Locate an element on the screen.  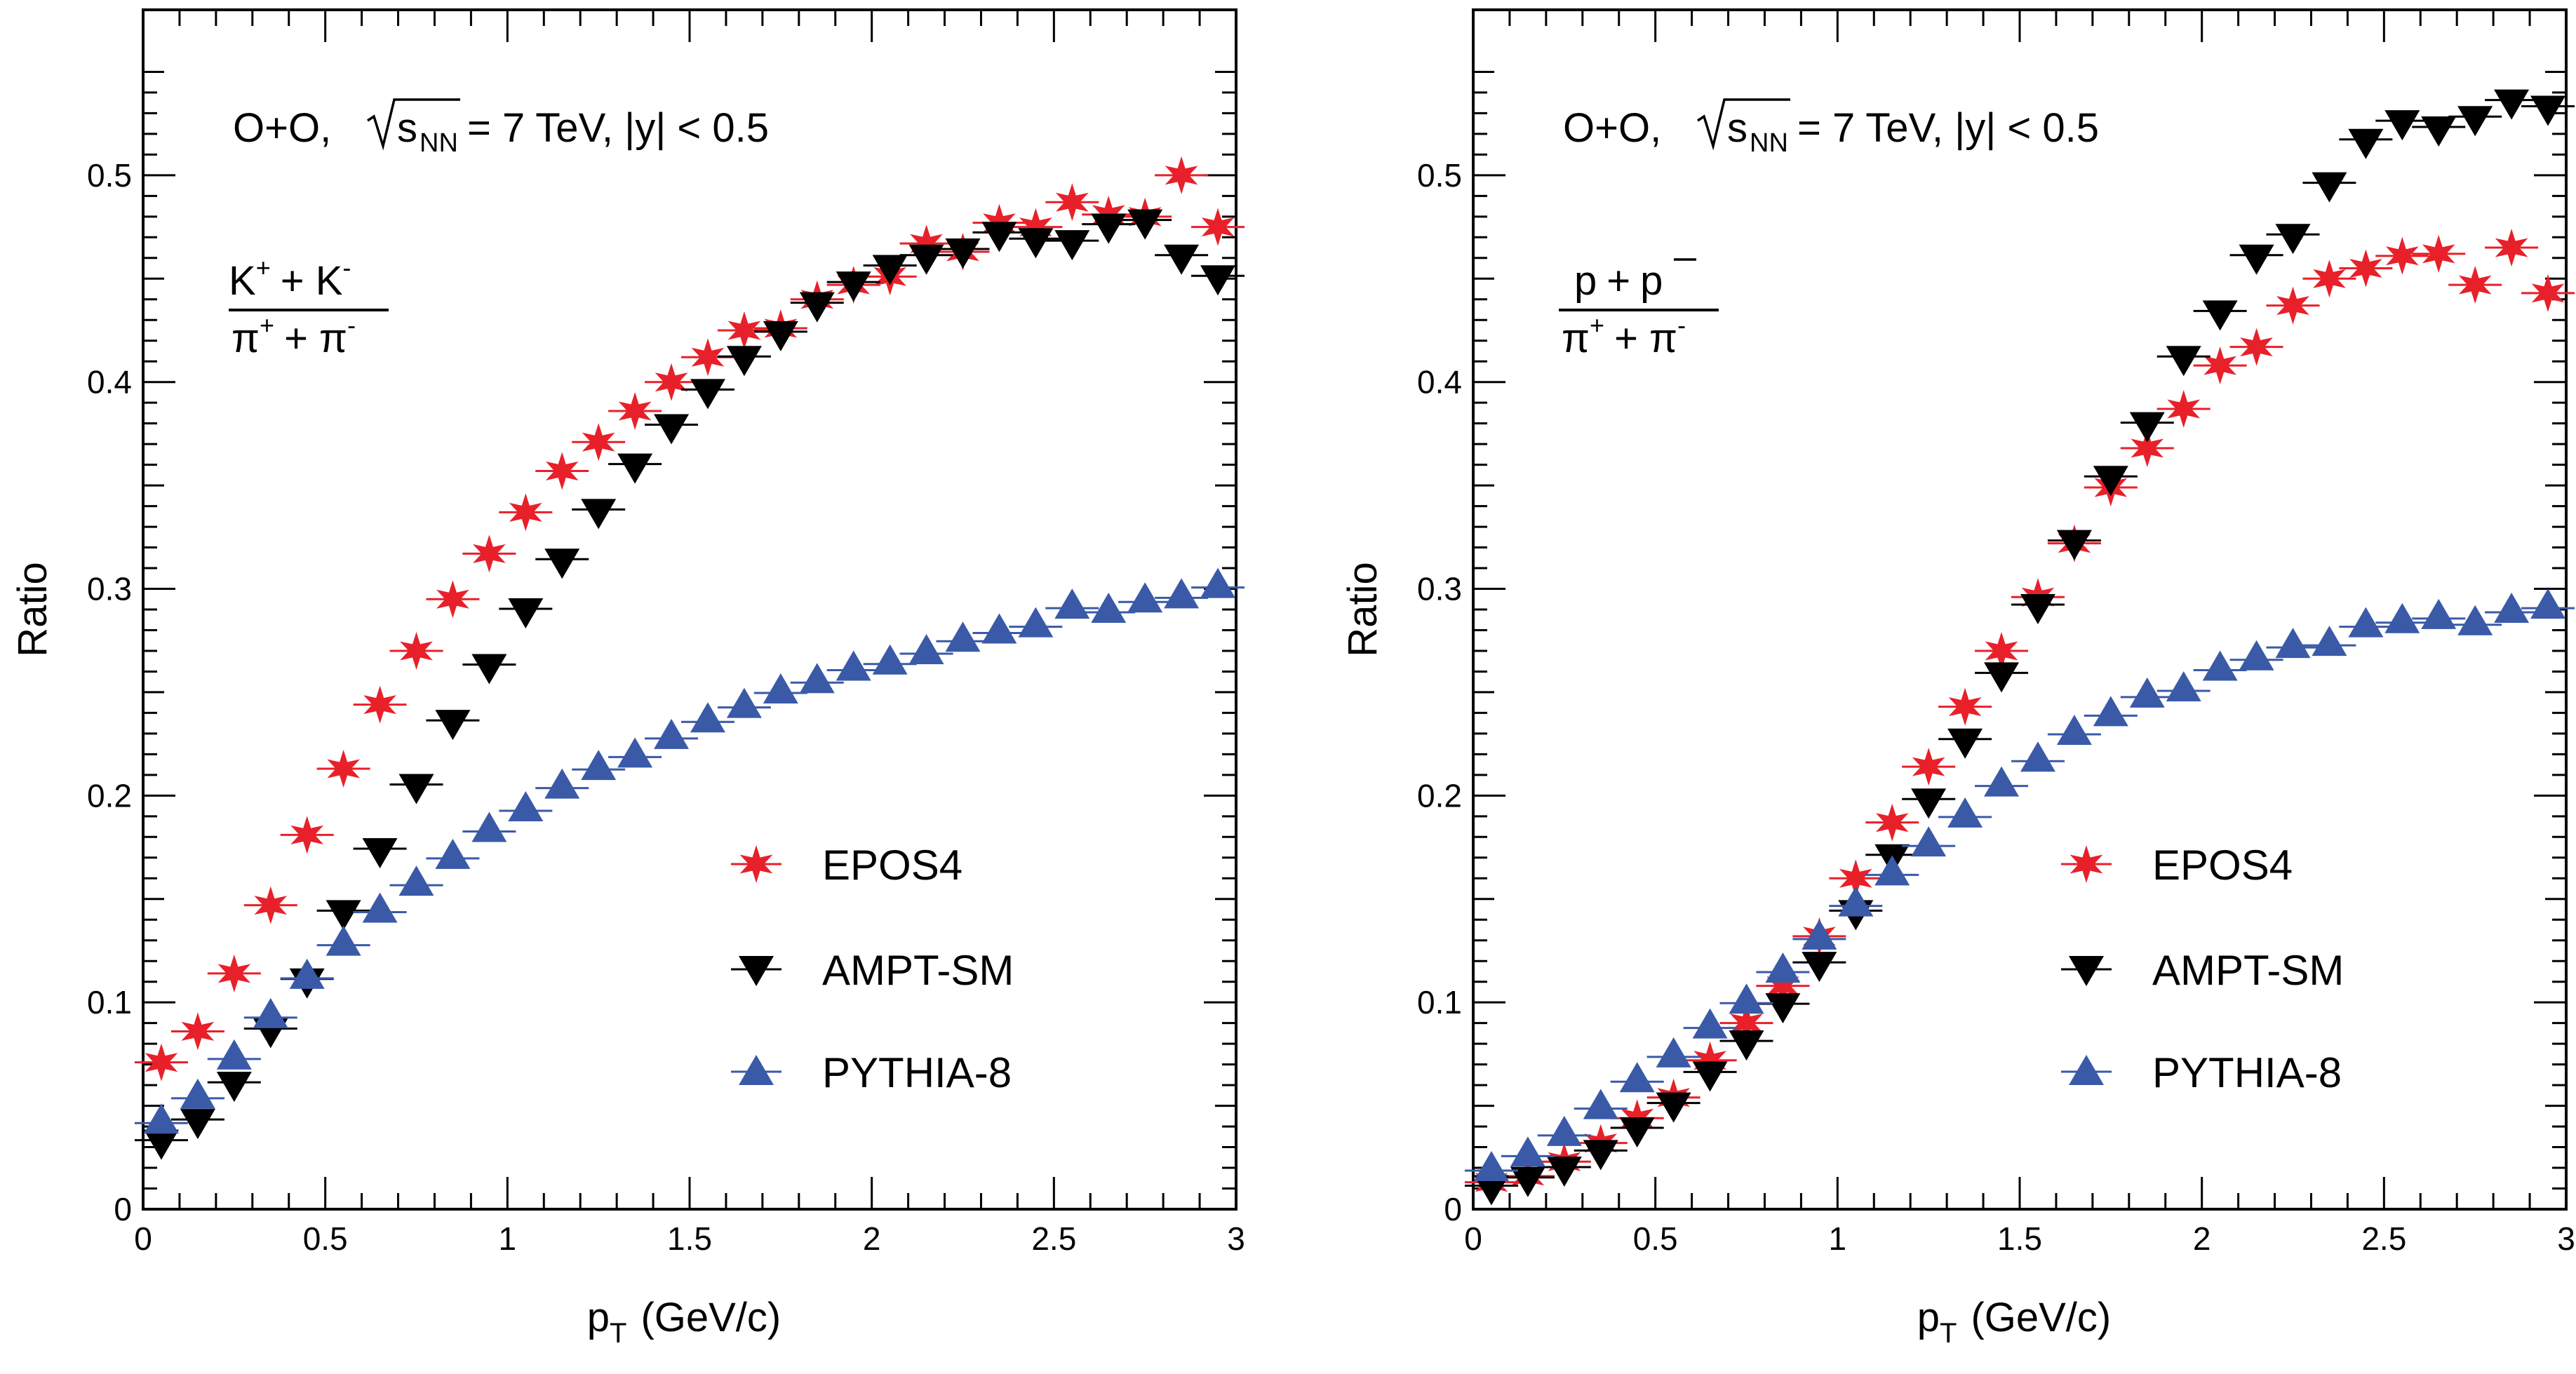
x-tick-label: 0.5 is located at coordinates (325, 1238).